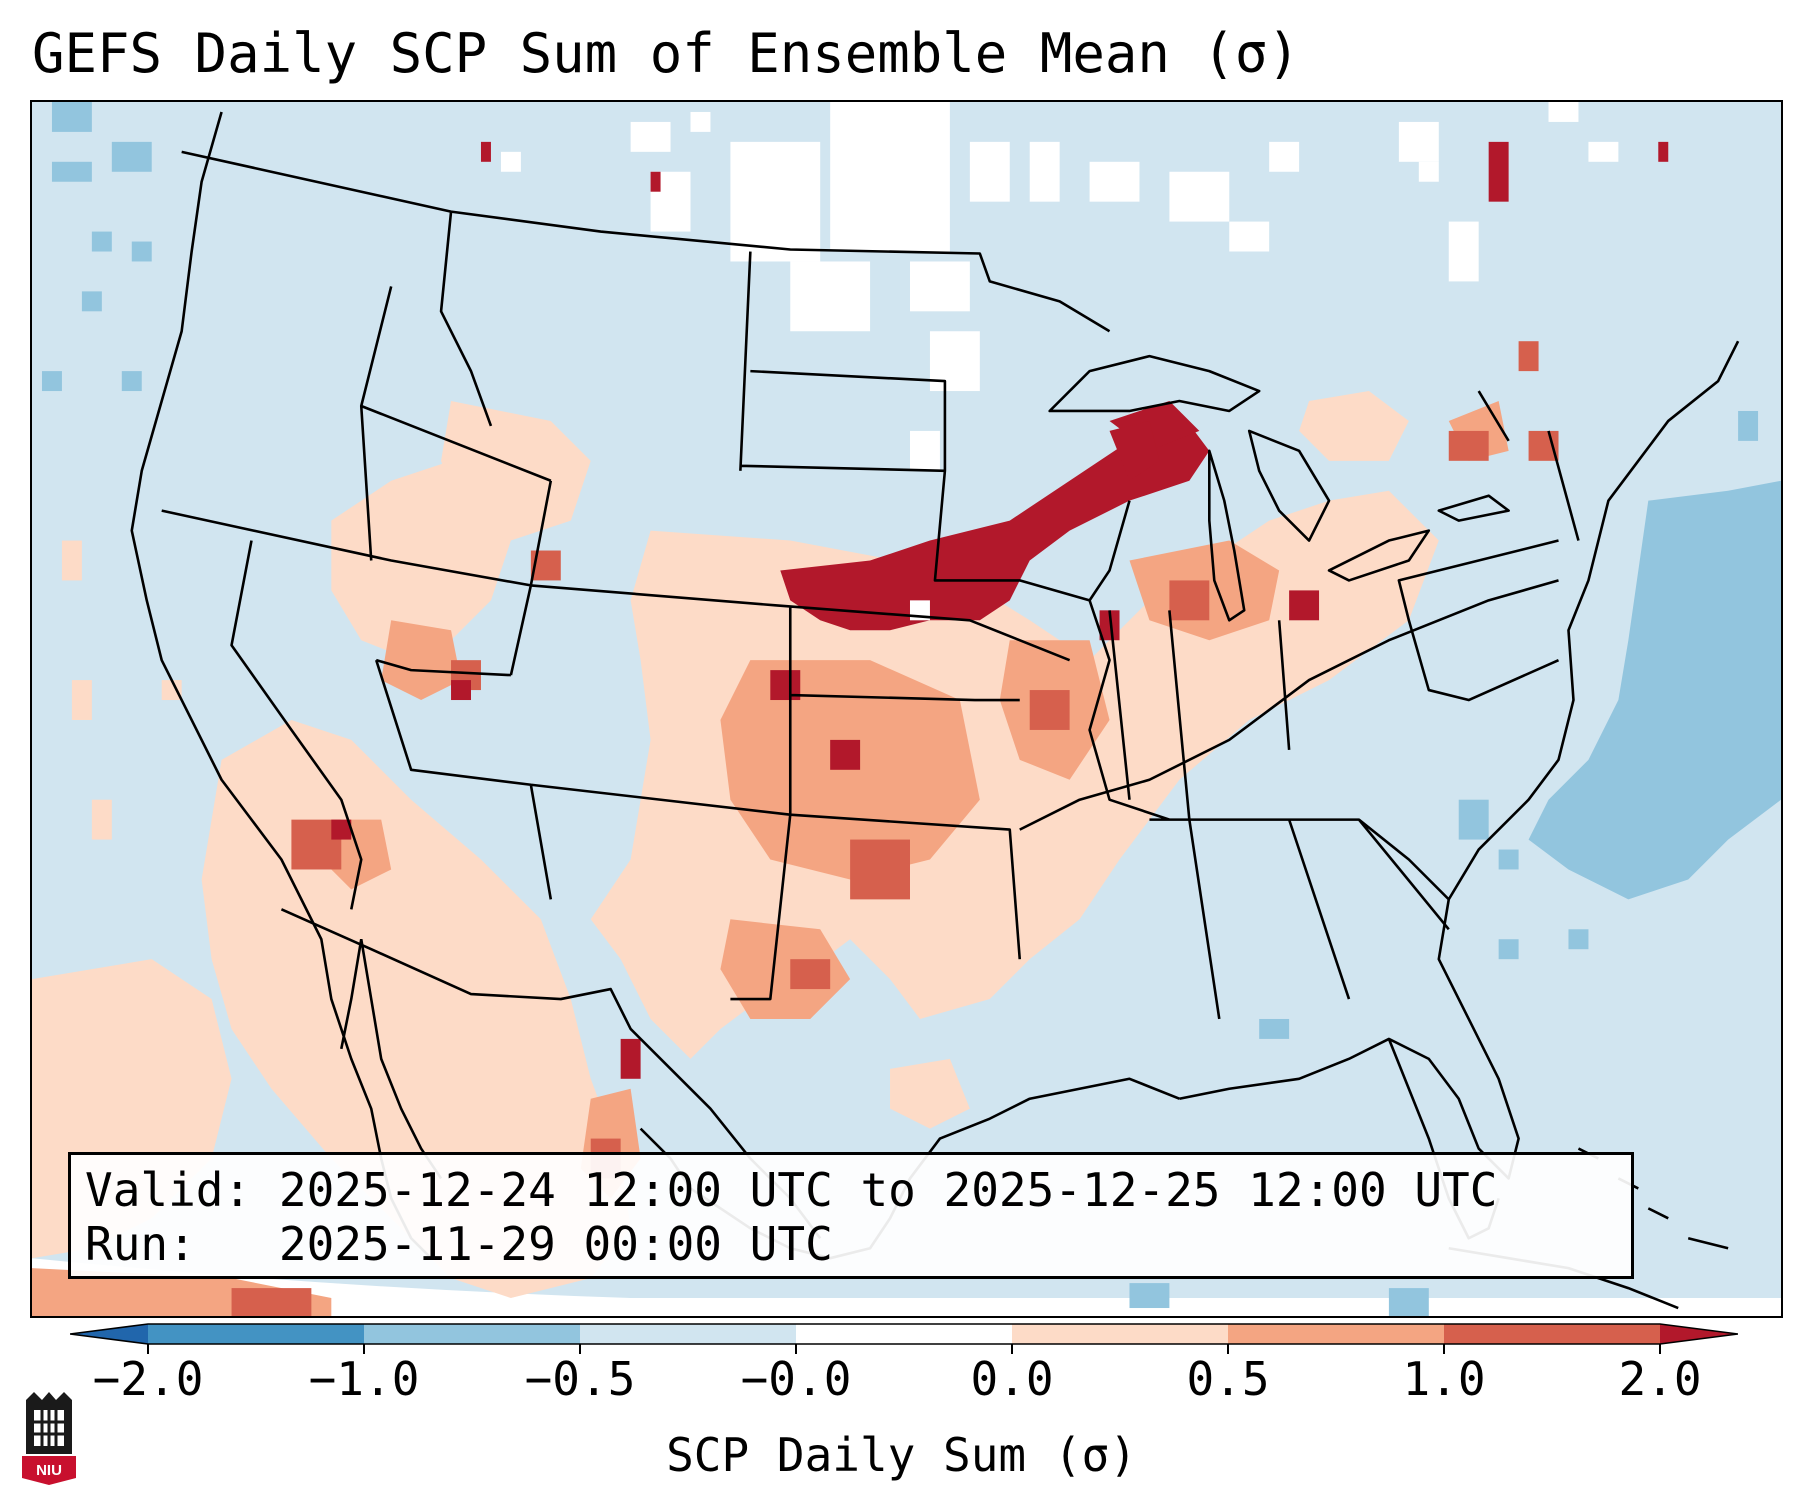 This screenshot has height=1506, width=1803. What do you see at coordinates (49, 1438) in the screenshot?
I see `university-logo-icon: NIU` at bounding box center [49, 1438].